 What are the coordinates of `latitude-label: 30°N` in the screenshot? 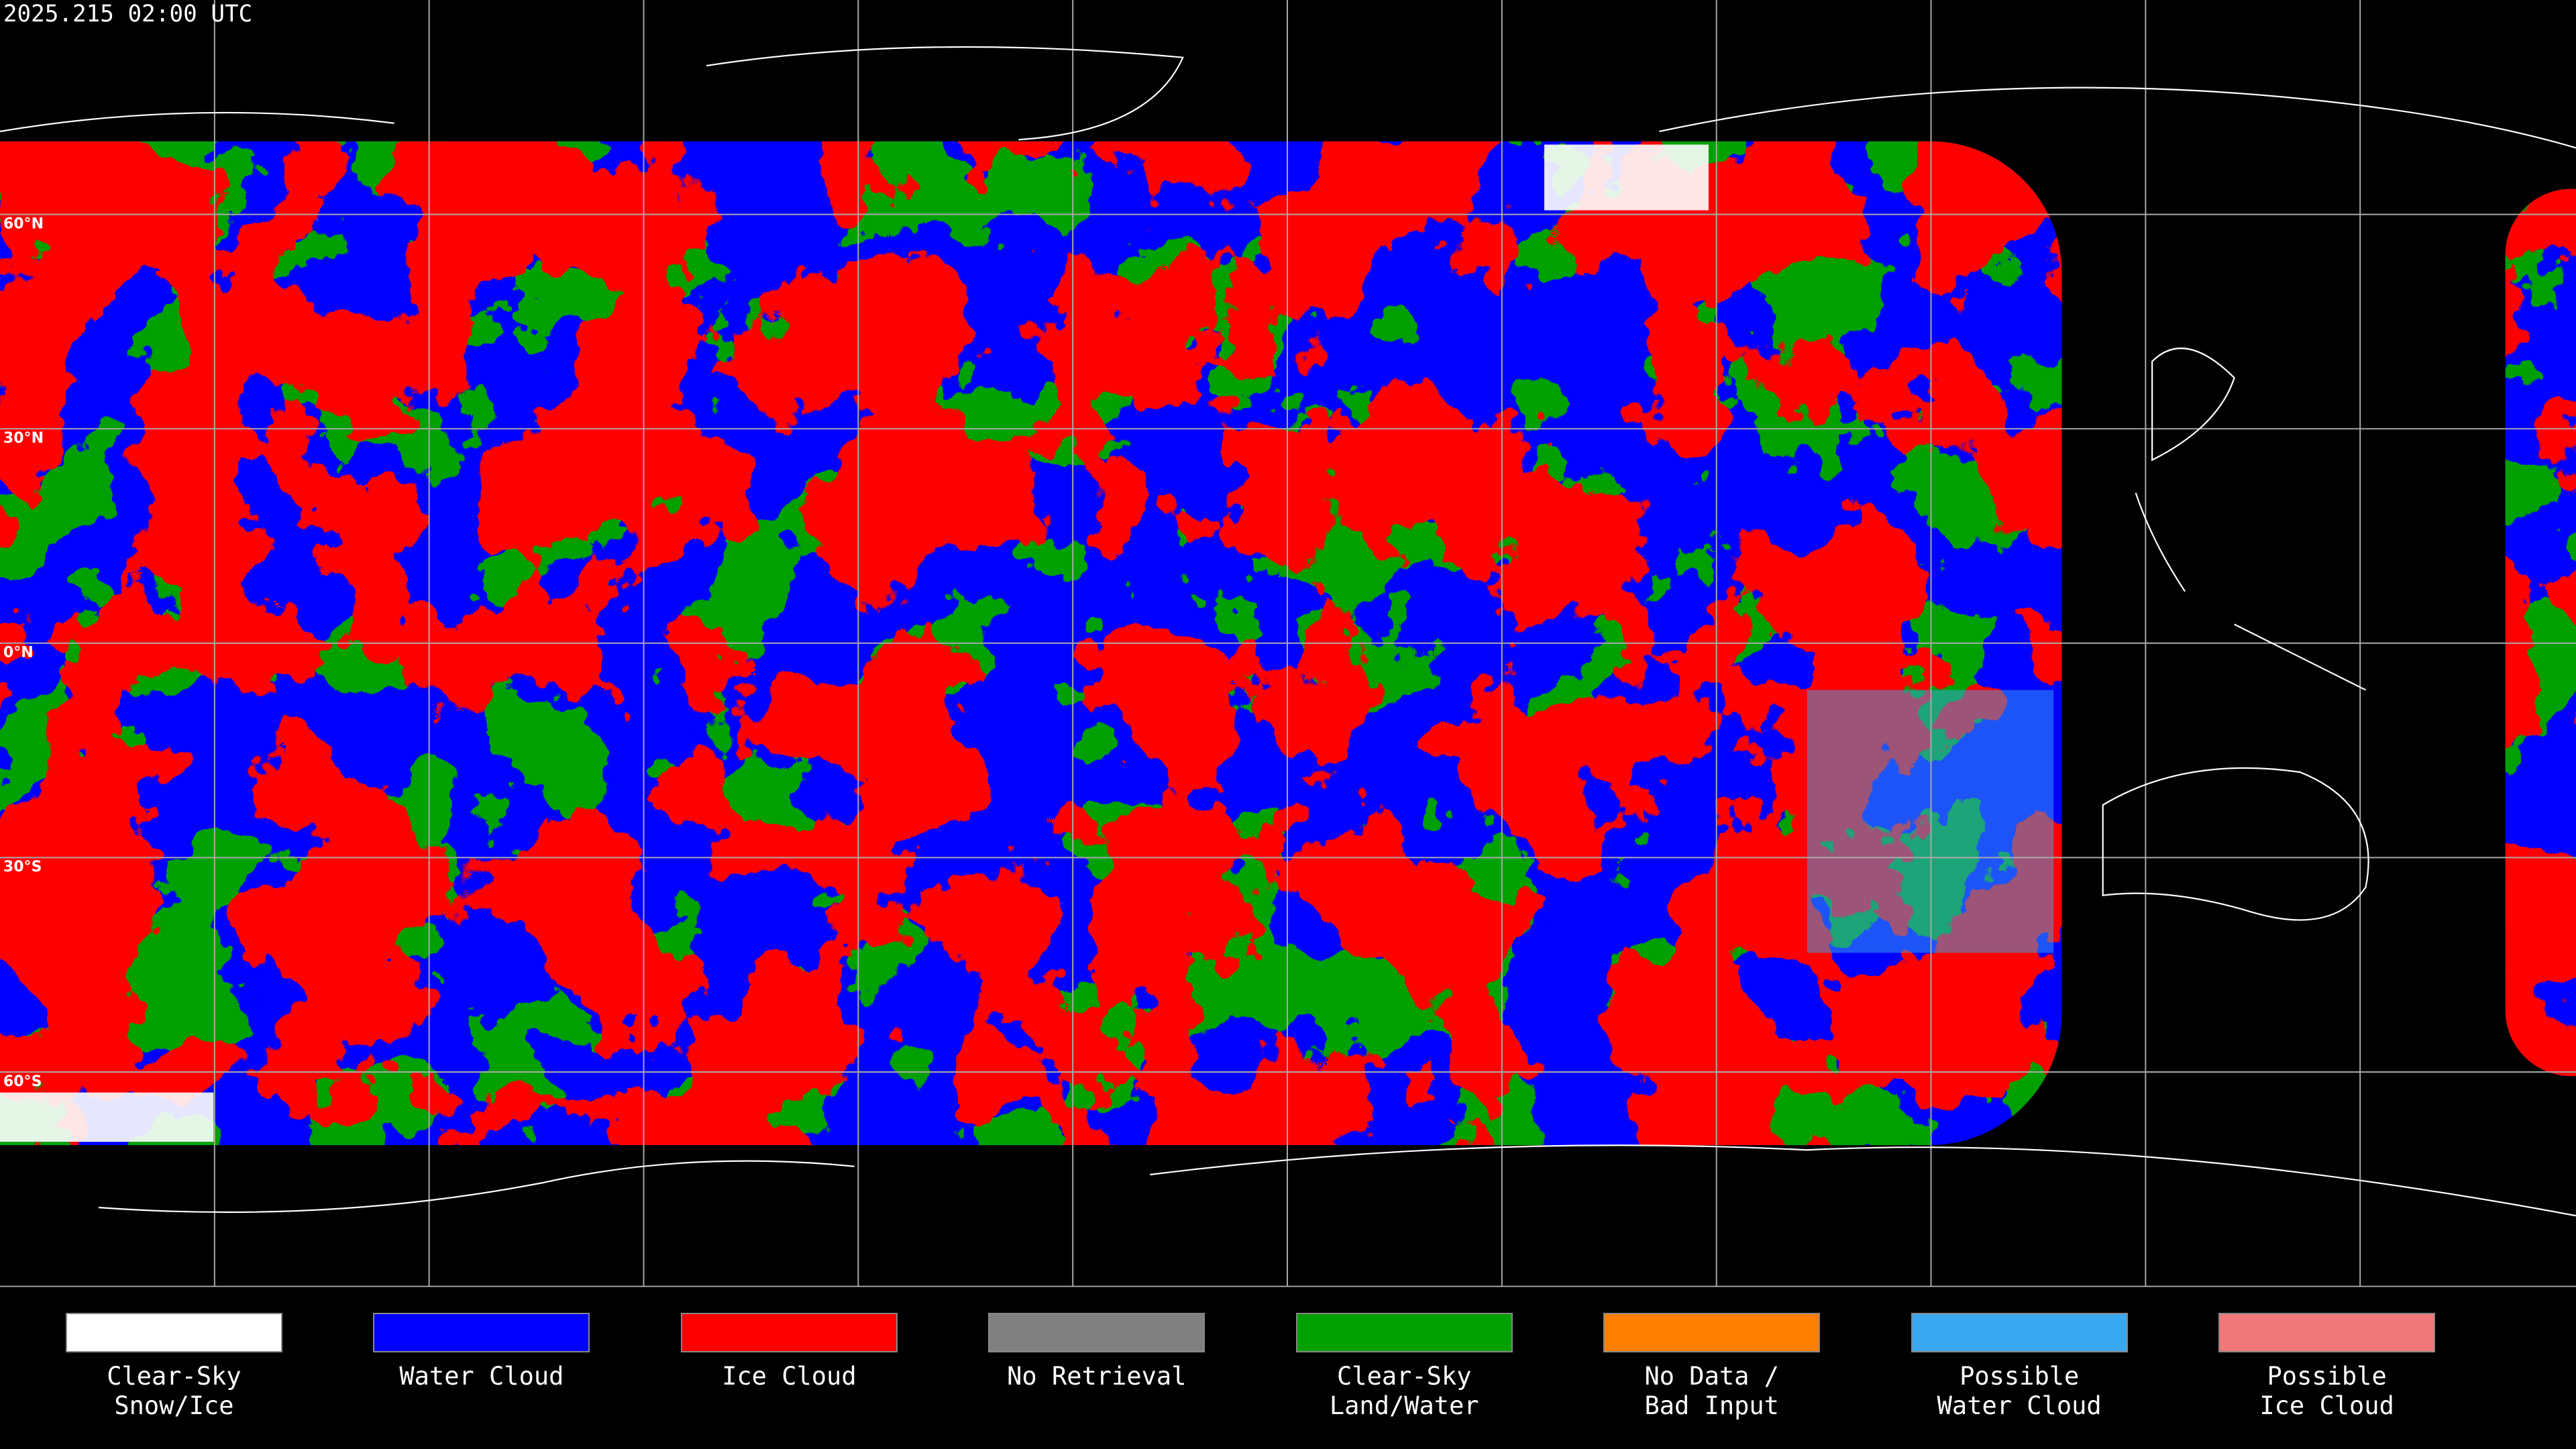 It's located at (23, 438).